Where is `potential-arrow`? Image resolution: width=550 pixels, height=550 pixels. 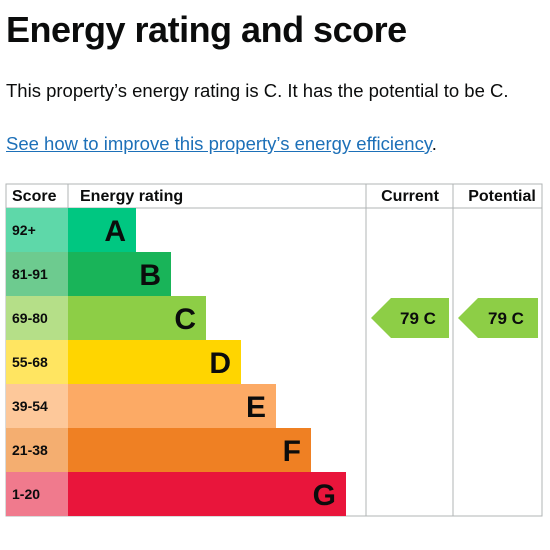
potential-arrow is located at coordinates (498, 318).